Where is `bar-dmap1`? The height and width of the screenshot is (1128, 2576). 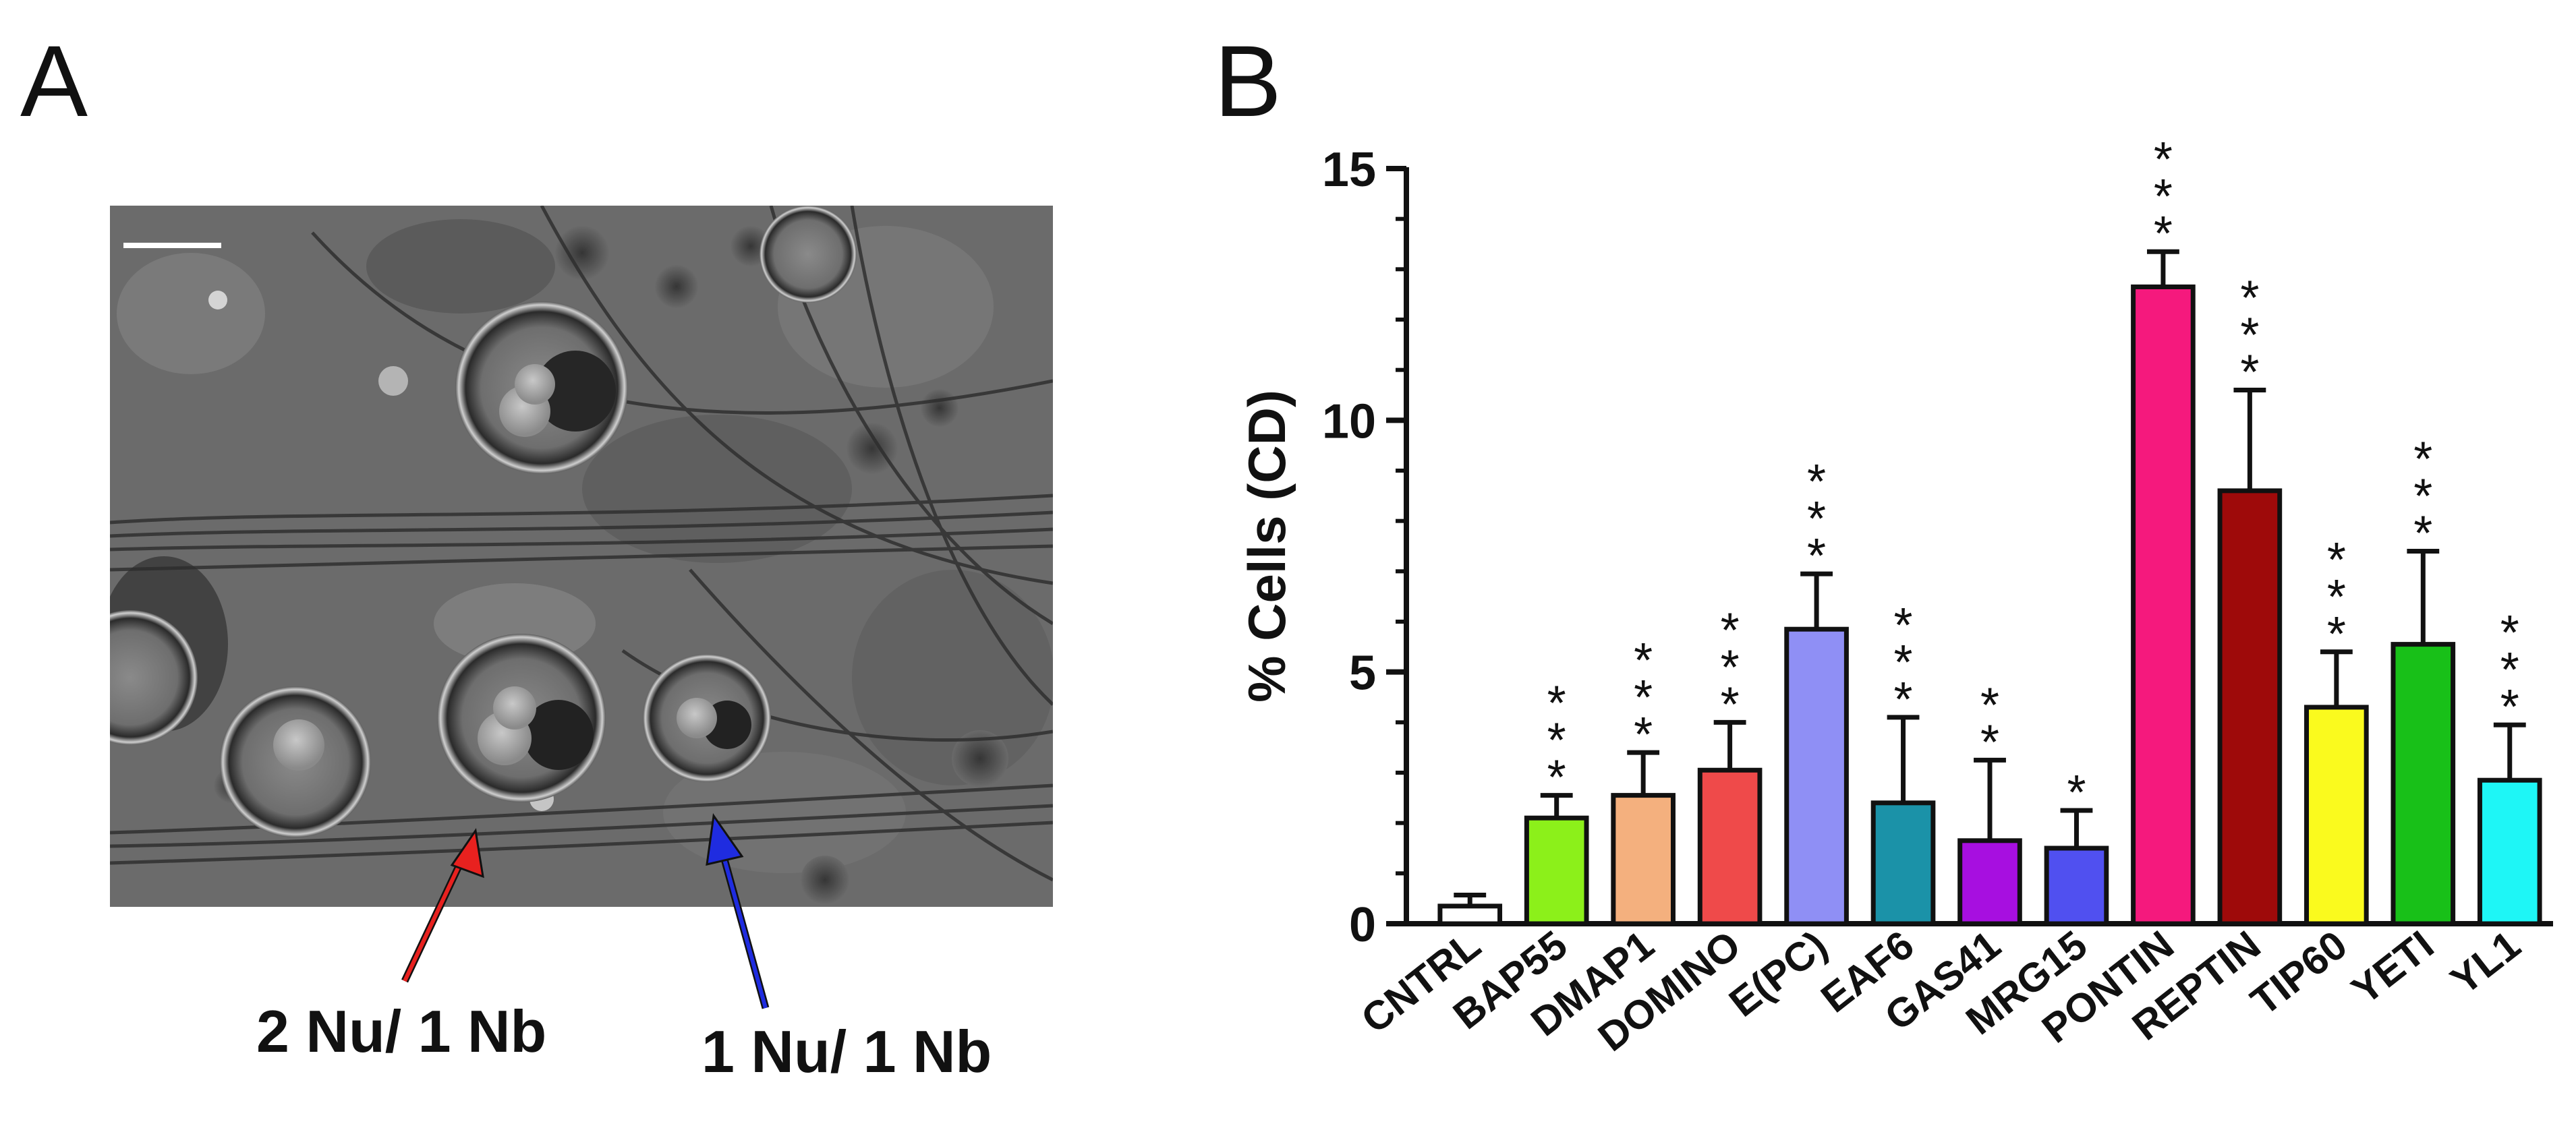 bar-dmap1 is located at coordinates (1643, 859).